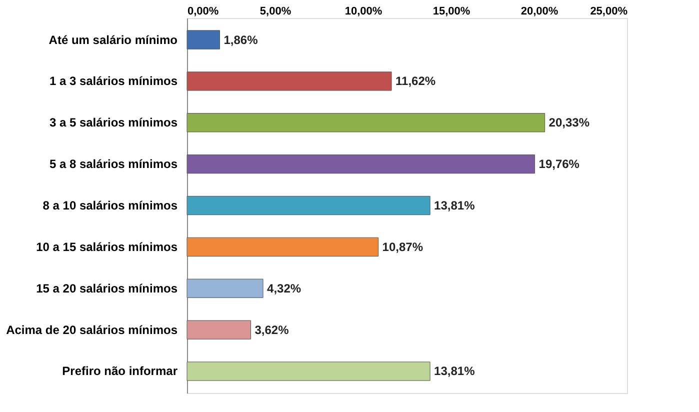  Describe the element at coordinates (107, 288) in the screenshot. I see `y-tick-label: 15 a 20 salários mínimos` at that location.